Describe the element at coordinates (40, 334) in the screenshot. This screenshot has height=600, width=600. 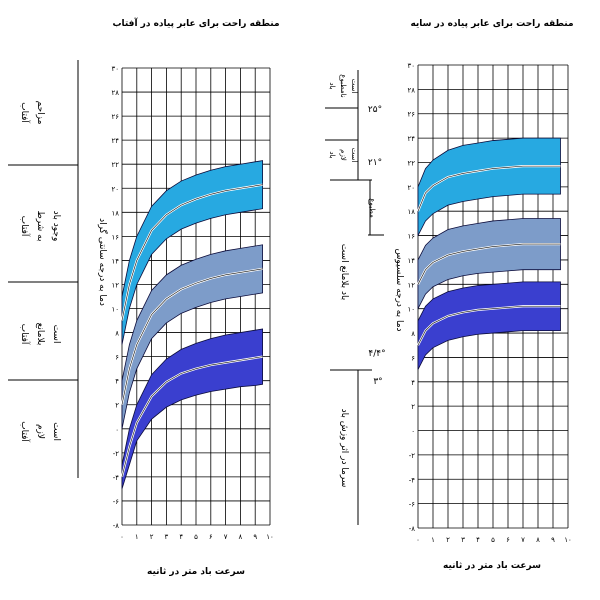
I see `side-label-text: بلامانع` at that location.